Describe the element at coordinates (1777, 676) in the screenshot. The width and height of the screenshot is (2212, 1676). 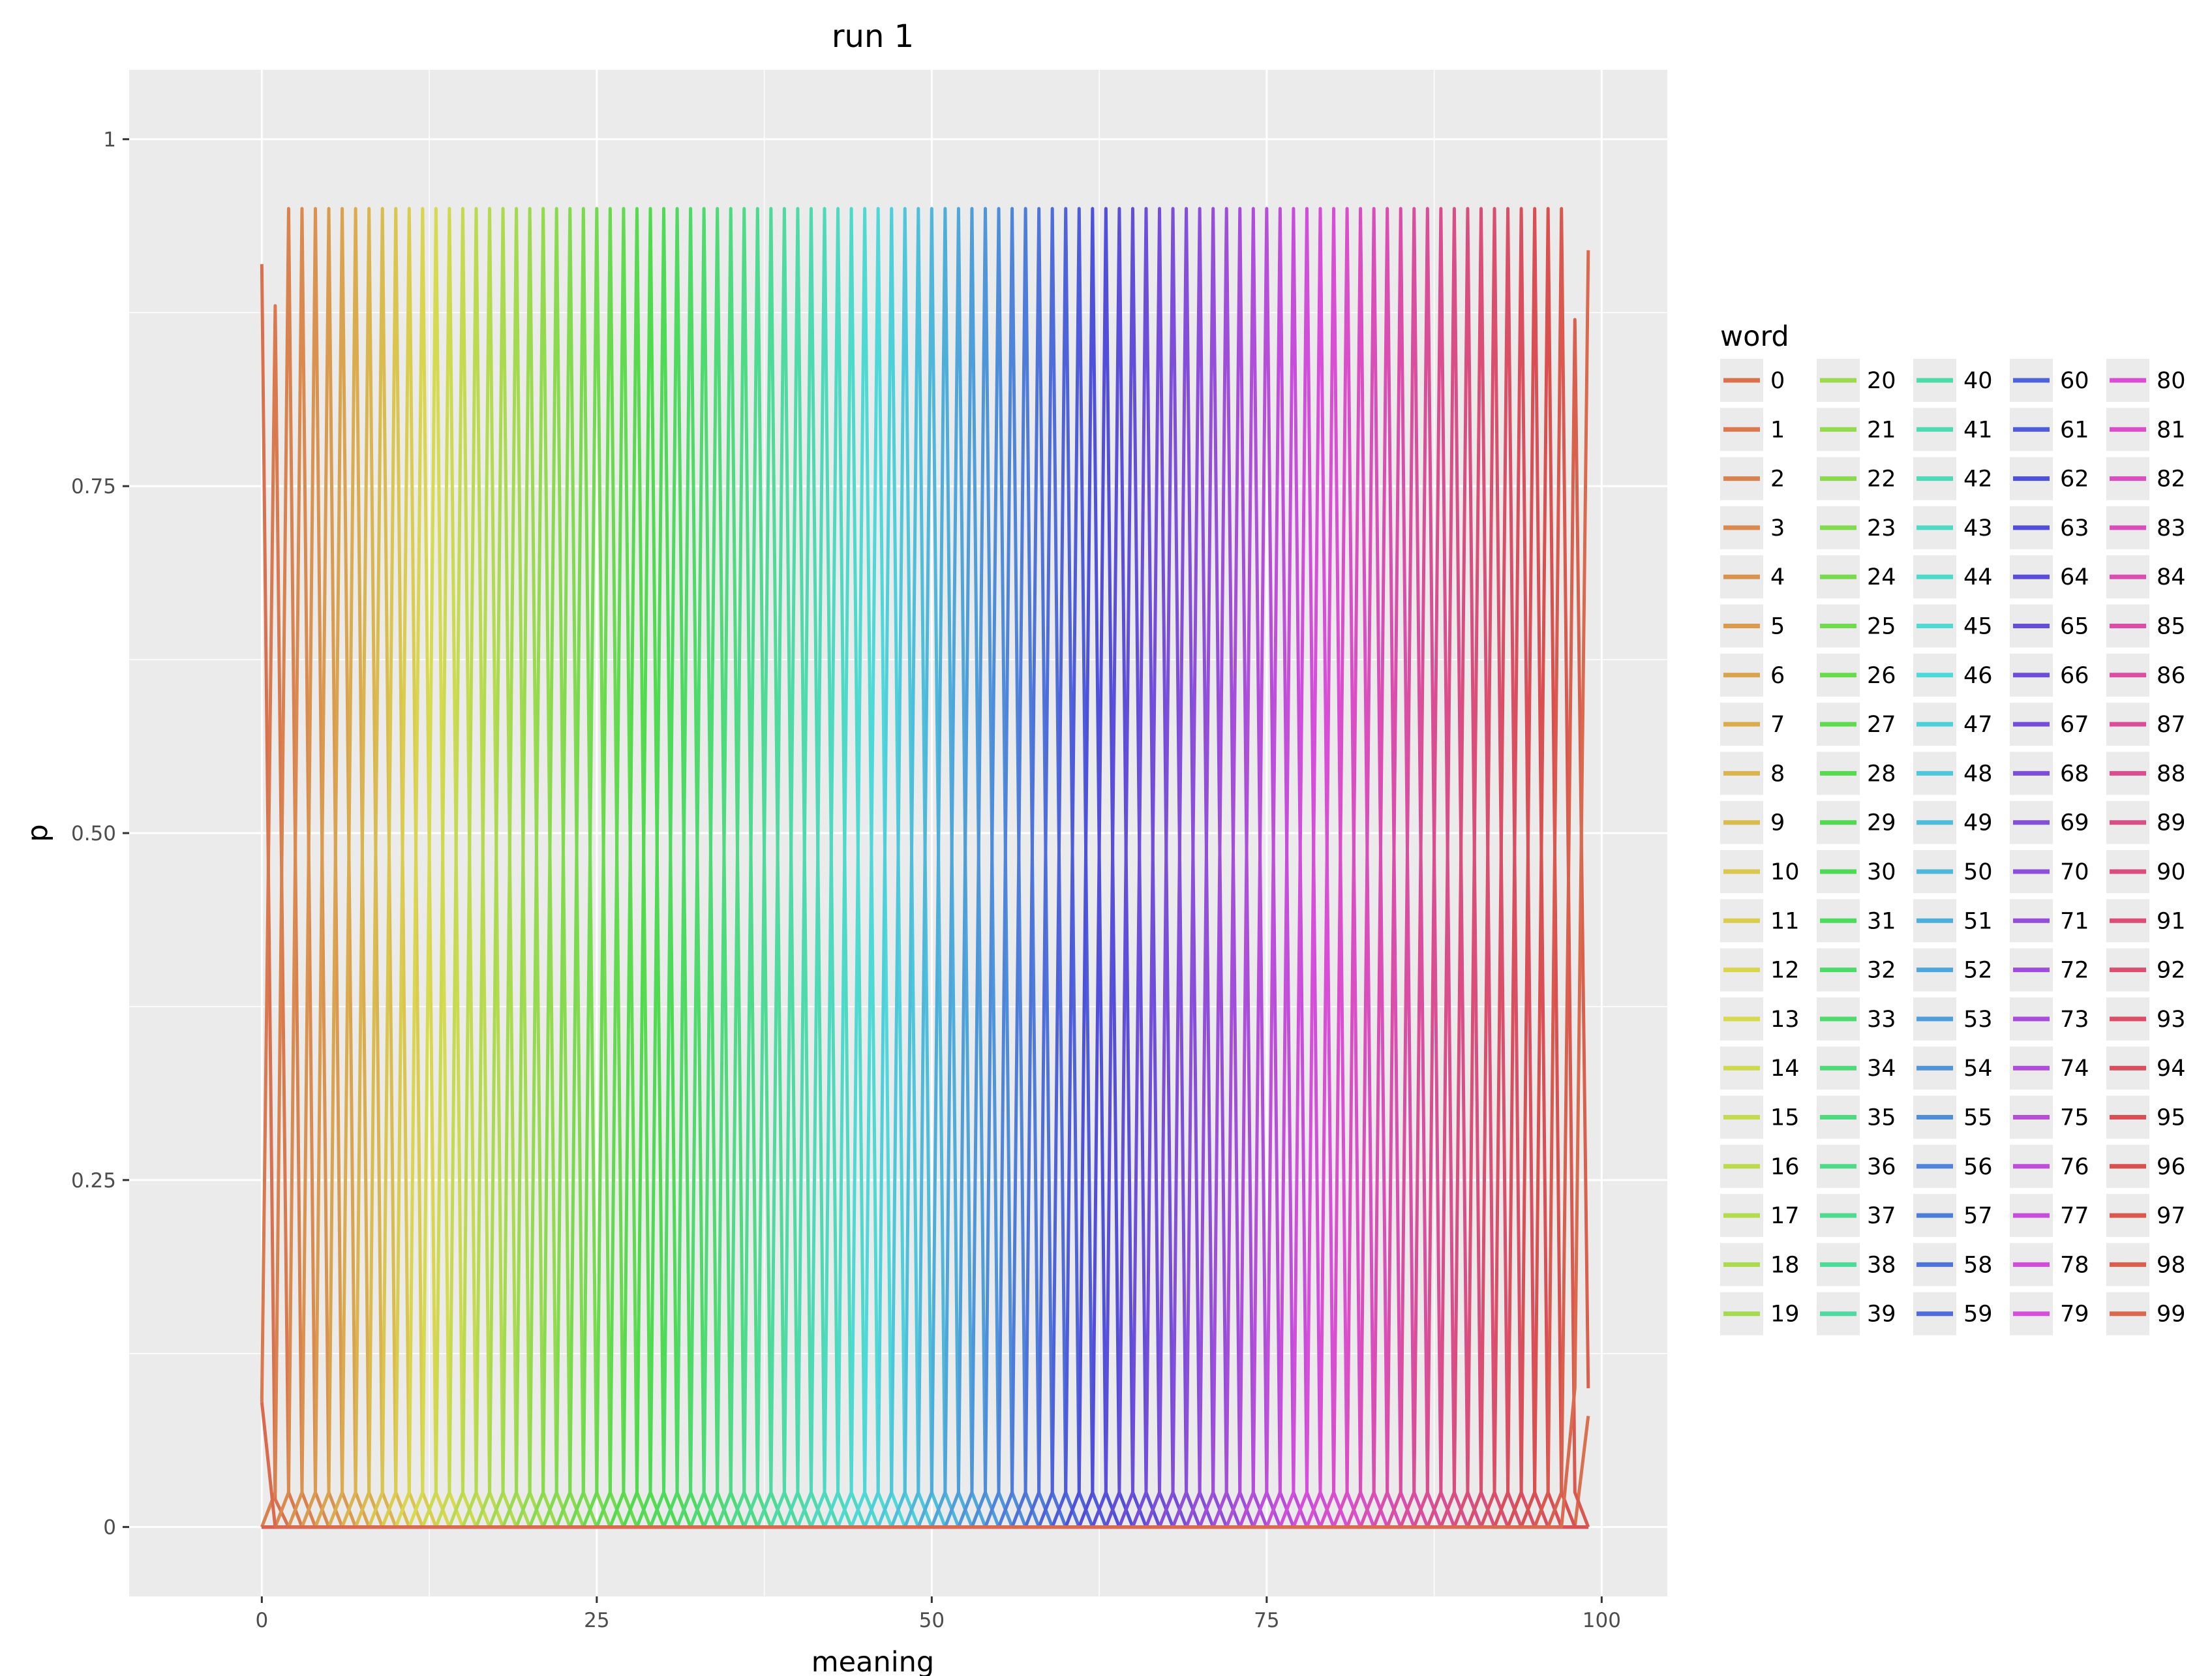
I see `legend-label: 6` at that location.